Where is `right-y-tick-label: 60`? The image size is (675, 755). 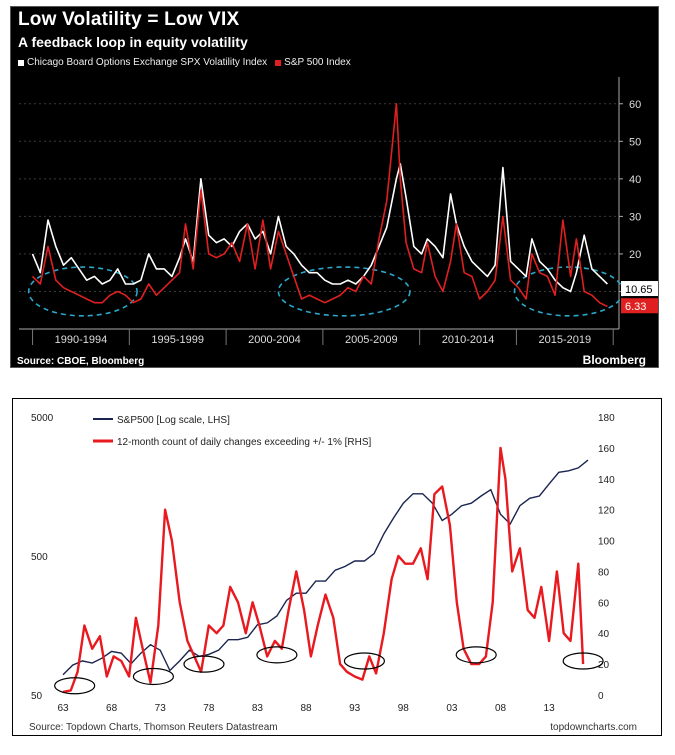 right-y-tick-label: 60 is located at coordinates (604, 603).